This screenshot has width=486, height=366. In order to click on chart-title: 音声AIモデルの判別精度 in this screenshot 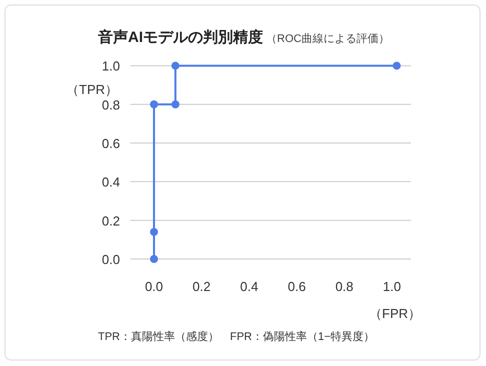, I will do `click(180, 37)`.